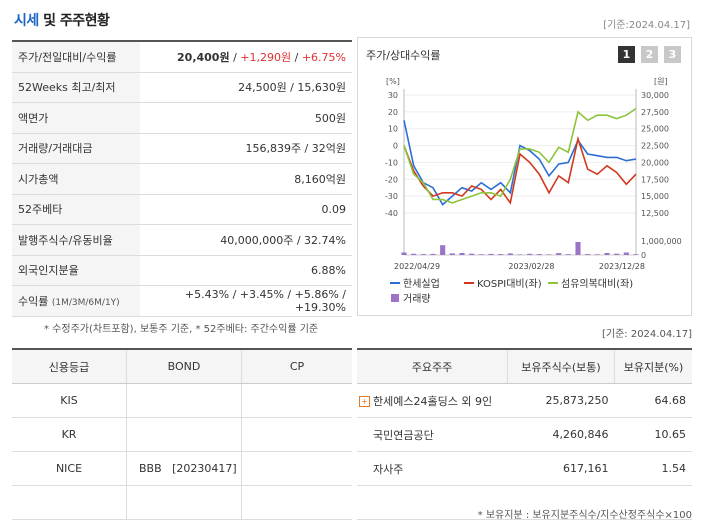 This screenshot has width=702, height=525. What do you see at coordinates (626, 54) in the screenshot?
I see `chart-tab-1: 1` at bounding box center [626, 54].